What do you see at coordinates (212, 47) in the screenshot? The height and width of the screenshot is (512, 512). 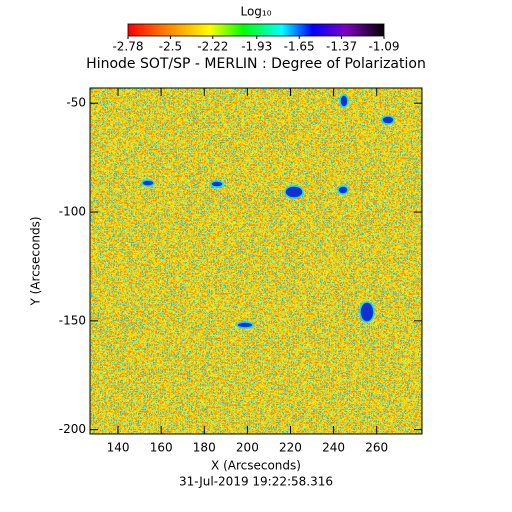 I see `colorbar-tick-label: -2.22` at bounding box center [212, 47].